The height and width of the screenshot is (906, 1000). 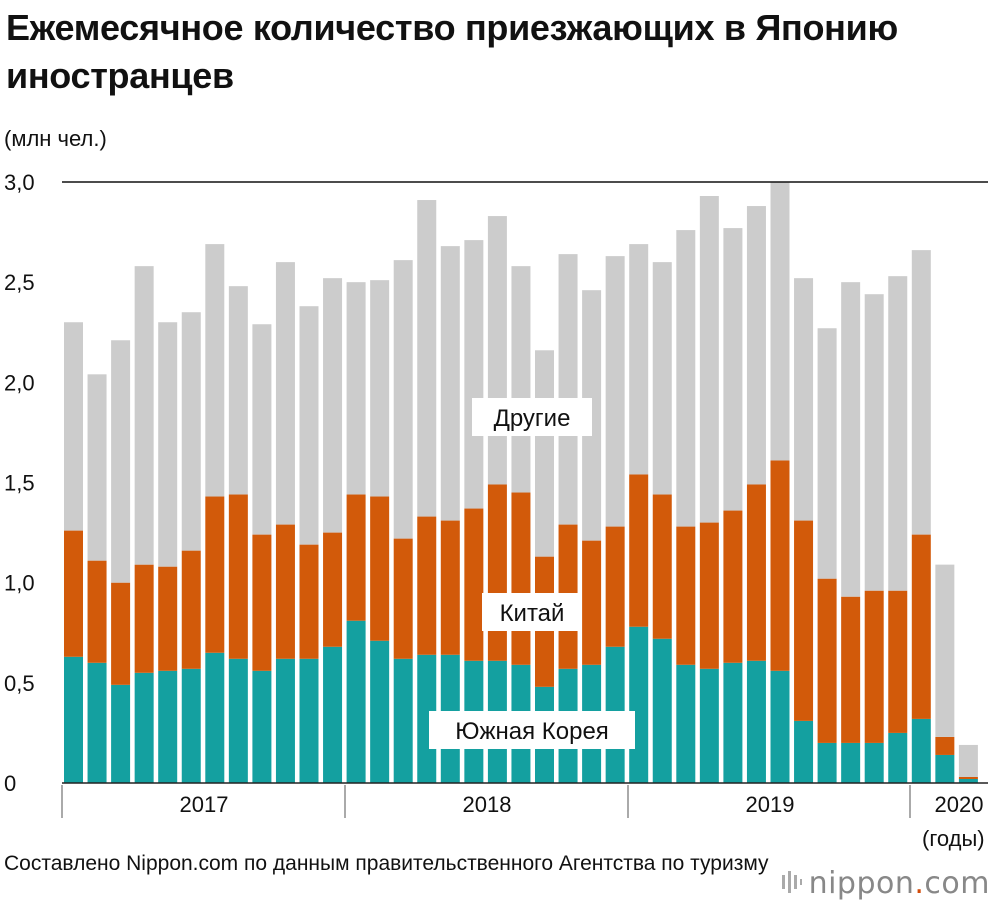 What do you see at coordinates (959, 804) in the screenshot?
I see `year-label-2020: 2020` at bounding box center [959, 804].